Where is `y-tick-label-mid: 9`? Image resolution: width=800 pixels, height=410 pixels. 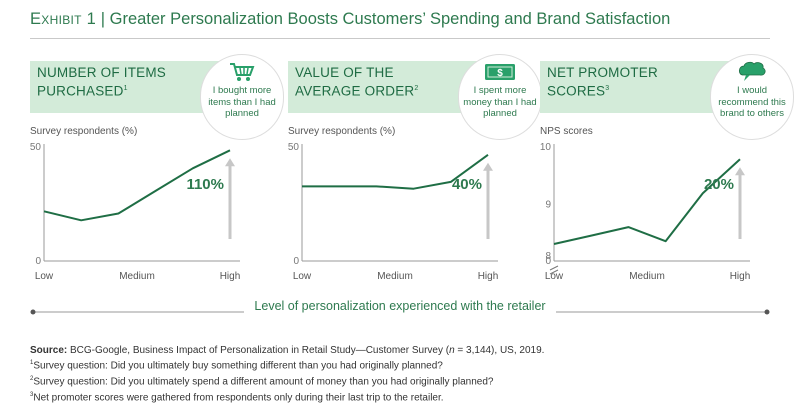 y-tick-label-mid: 9 is located at coordinates (548, 205).